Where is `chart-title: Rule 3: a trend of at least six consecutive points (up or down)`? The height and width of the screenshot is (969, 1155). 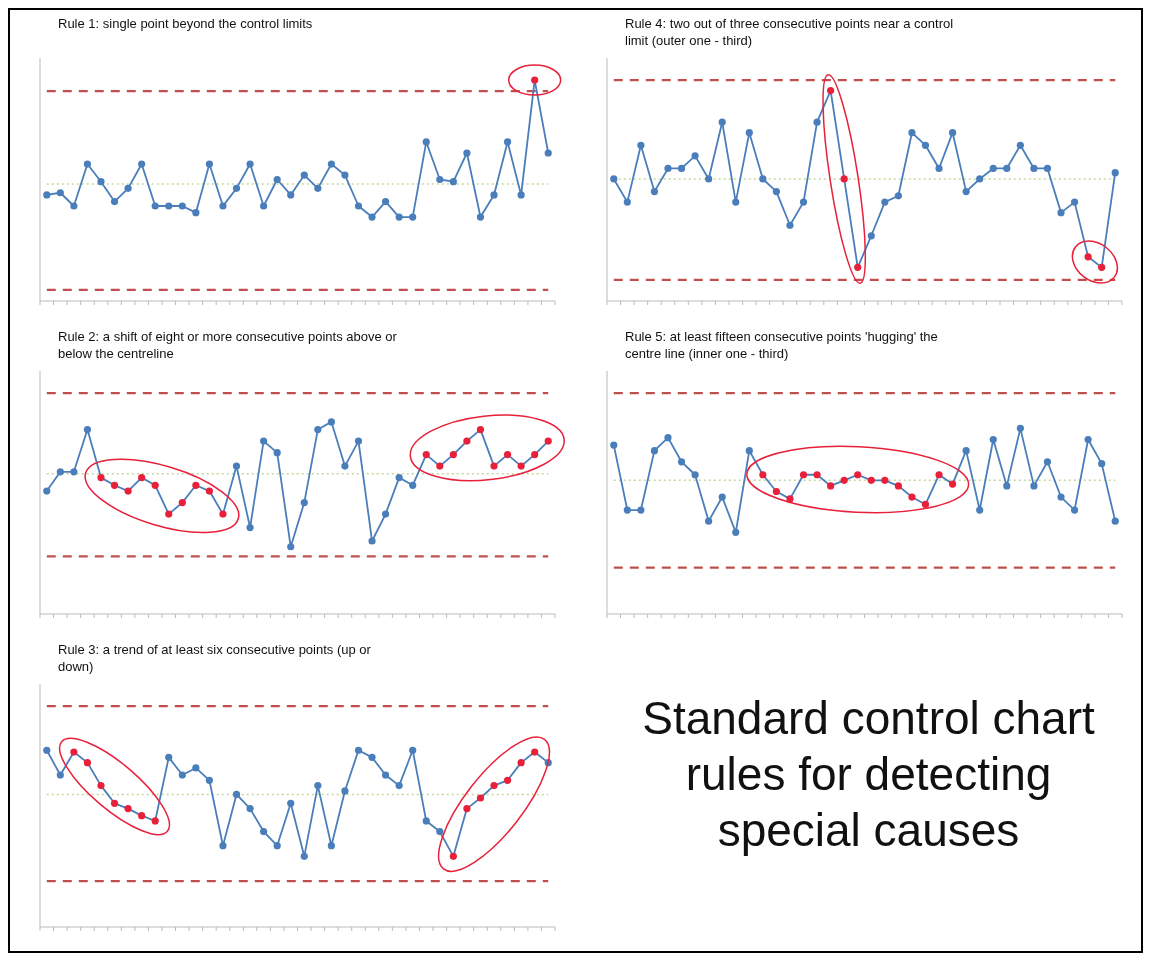 chart-title: Rule 3: a trend of at least six consecutive points (up or down) is located at coordinates (215, 658).